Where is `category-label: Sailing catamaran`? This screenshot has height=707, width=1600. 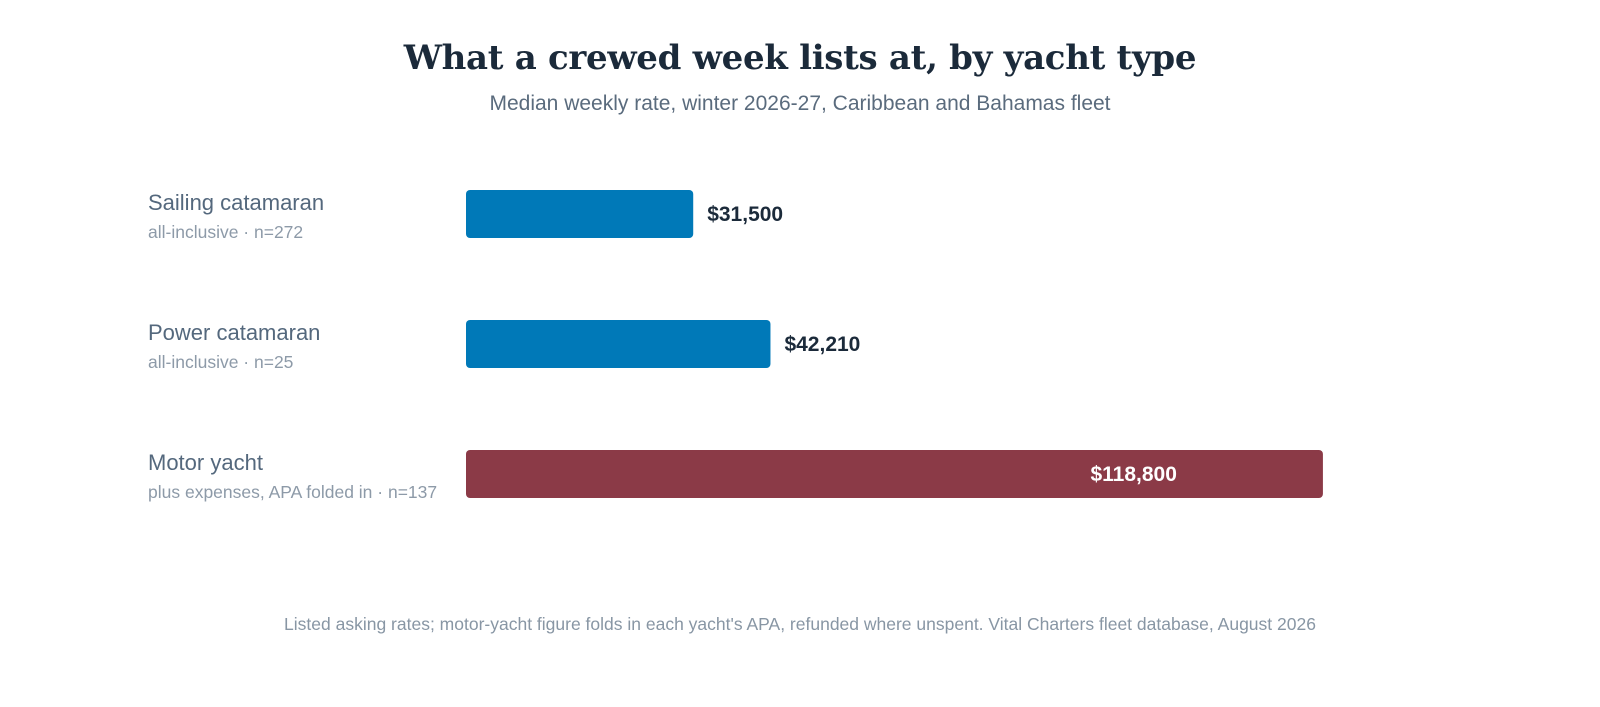
category-label: Sailing catamaran is located at coordinates (236, 202).